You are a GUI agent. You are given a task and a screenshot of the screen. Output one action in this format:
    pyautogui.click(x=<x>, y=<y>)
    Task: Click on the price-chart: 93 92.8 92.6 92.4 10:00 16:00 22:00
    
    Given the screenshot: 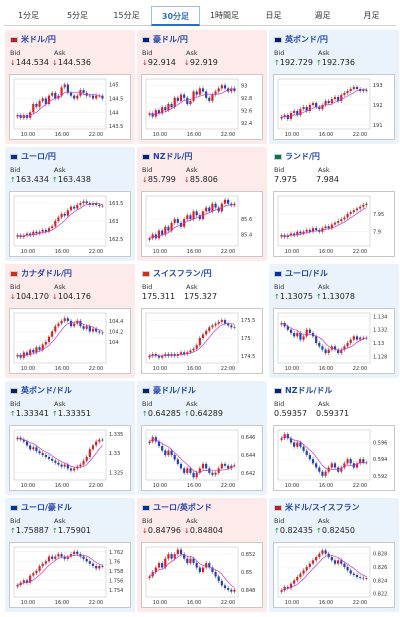 What is the action you would take?
    pyautogui.click(x=202, y=107)
    